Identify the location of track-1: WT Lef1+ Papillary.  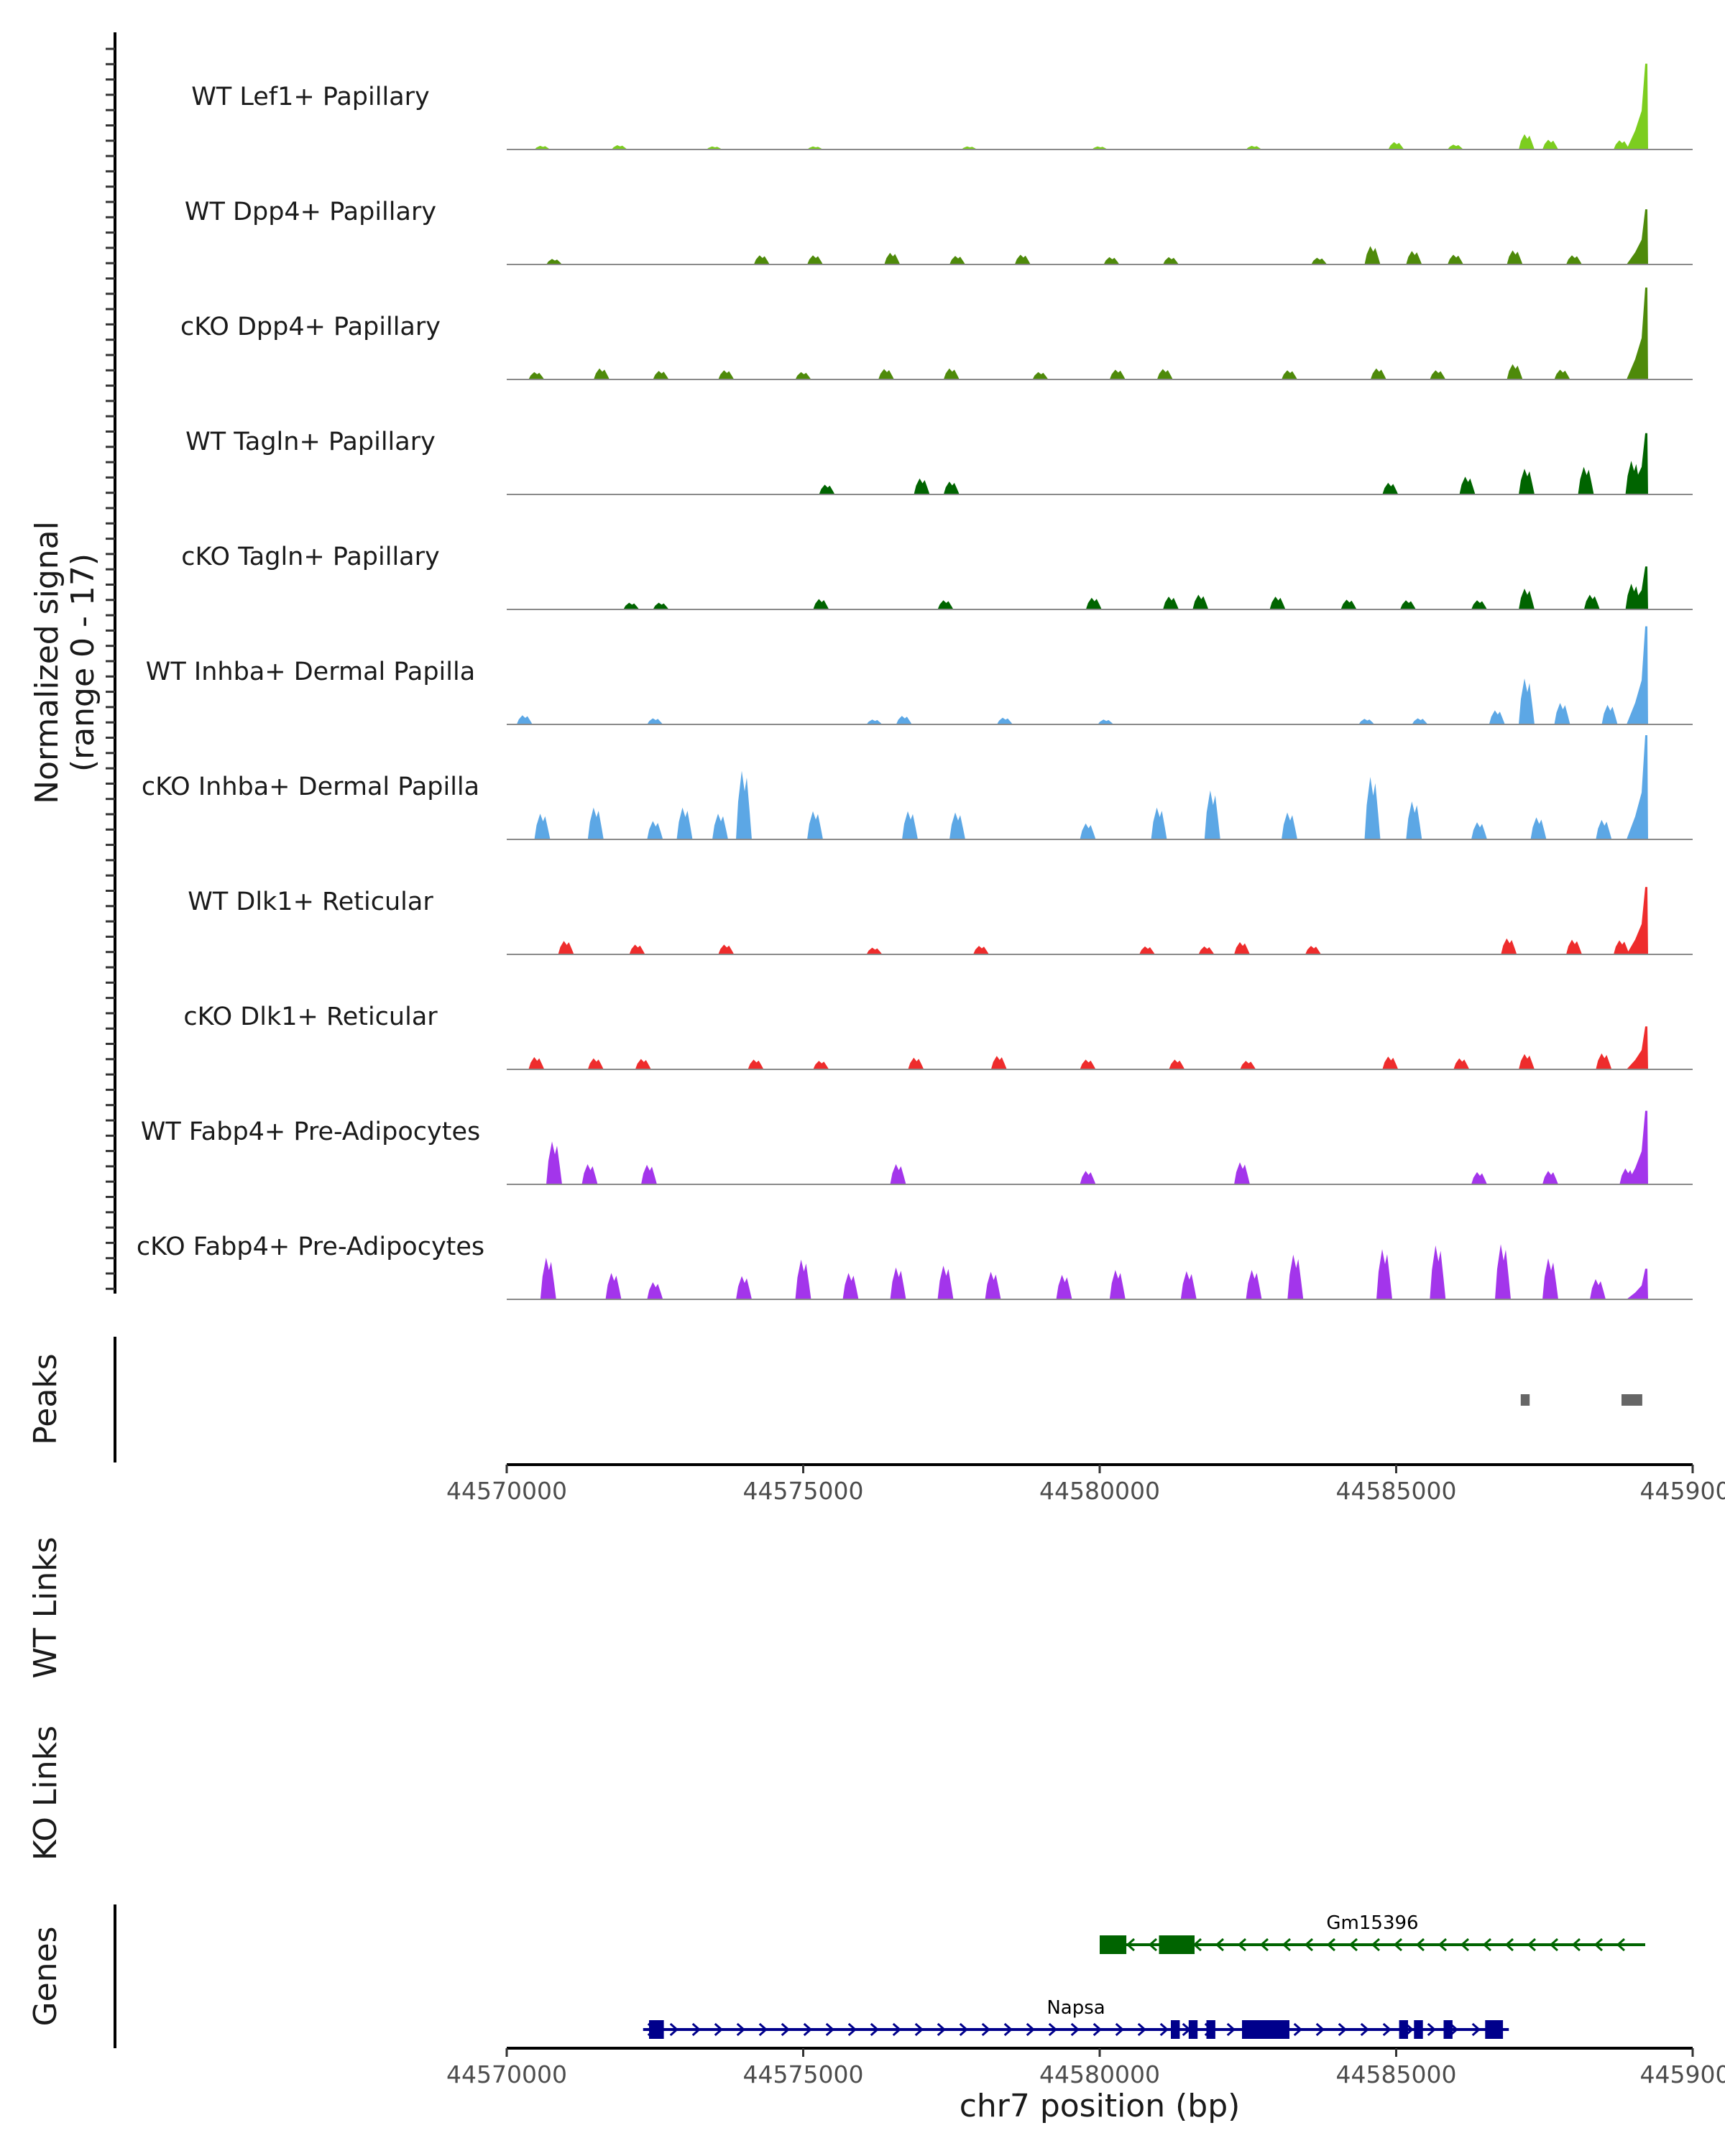
(942, 106).